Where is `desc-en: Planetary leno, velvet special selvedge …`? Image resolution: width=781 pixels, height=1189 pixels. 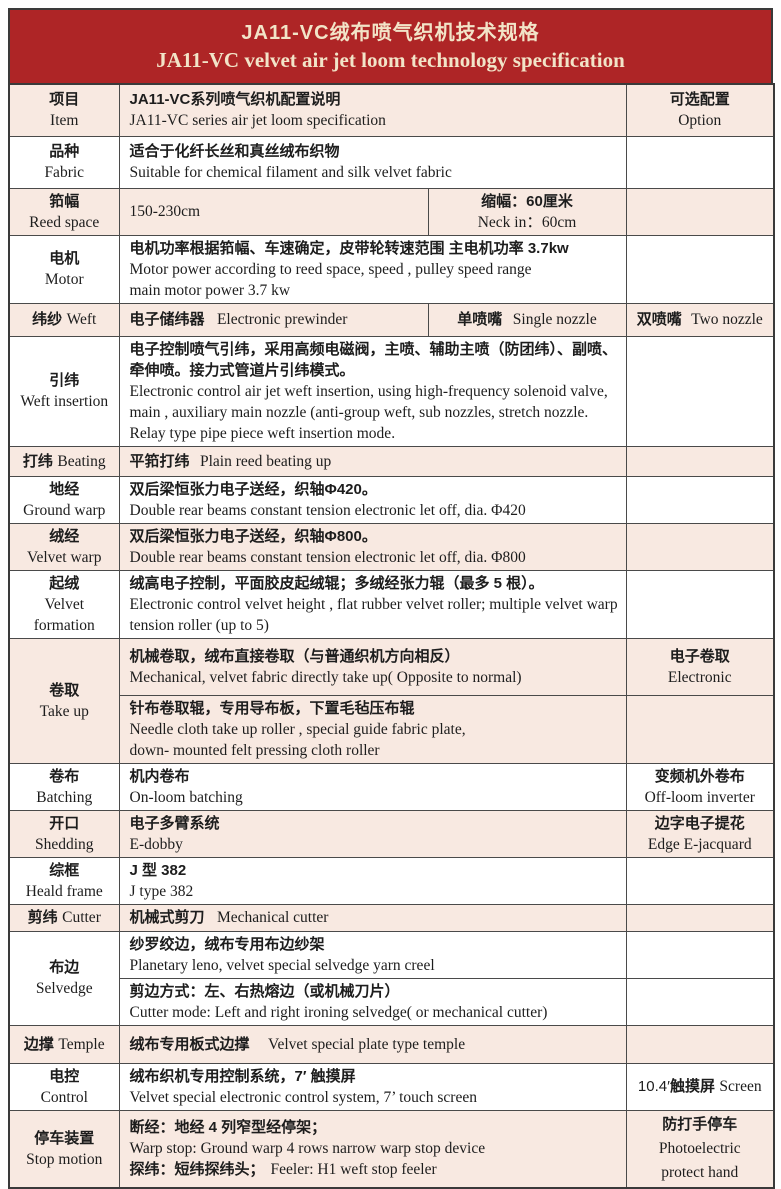
desc-en: Planetary leno, velvet special selvedge … is located at coordinates (282, 965).